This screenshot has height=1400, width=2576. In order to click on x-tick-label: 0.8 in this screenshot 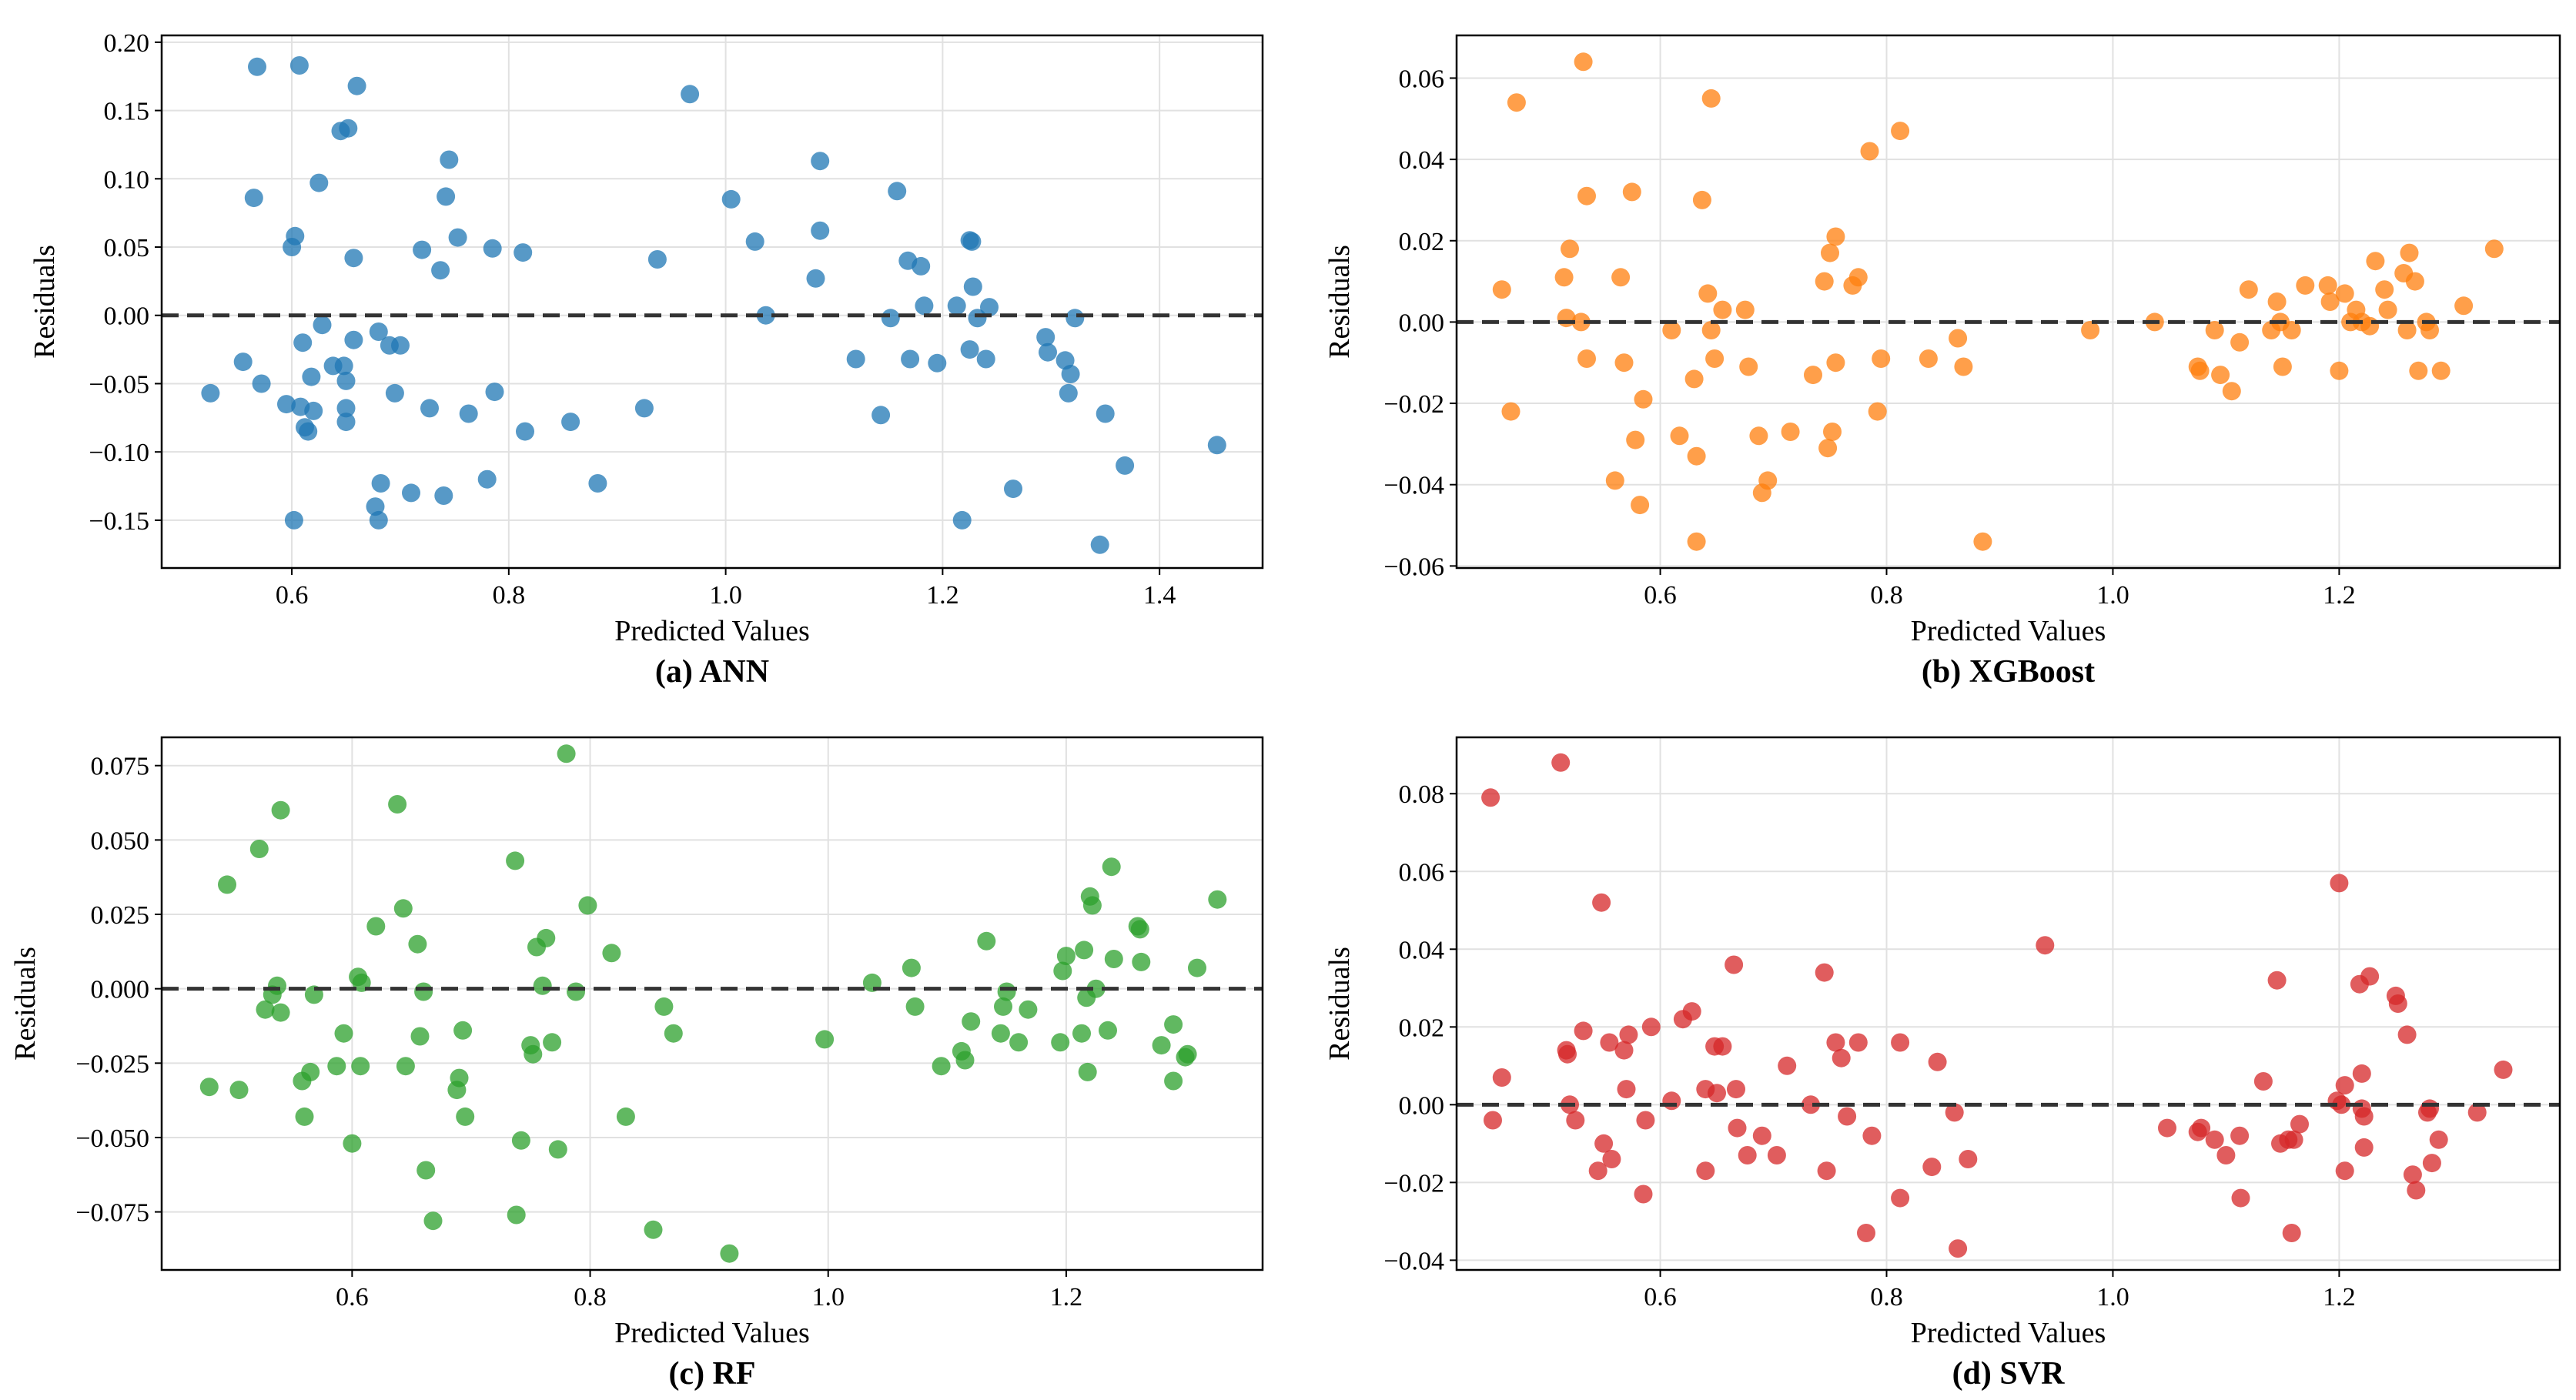, I will do `click(591, 1297)`.